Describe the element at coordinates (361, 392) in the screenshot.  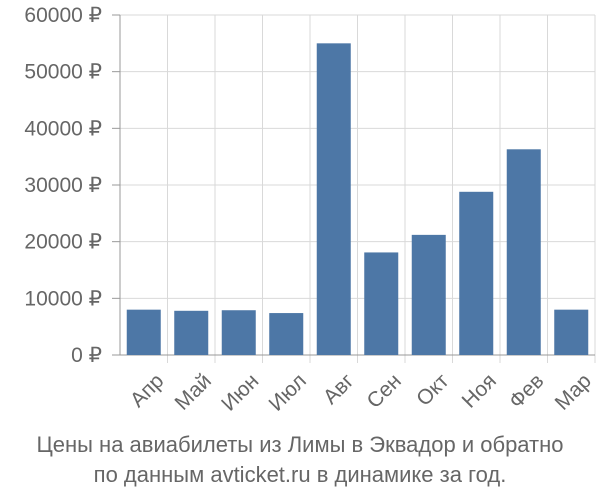
I see `x-axis-ticks: Апр Май Июн Июл Авг Сен Окт Ноя Фев Мар` at that location.